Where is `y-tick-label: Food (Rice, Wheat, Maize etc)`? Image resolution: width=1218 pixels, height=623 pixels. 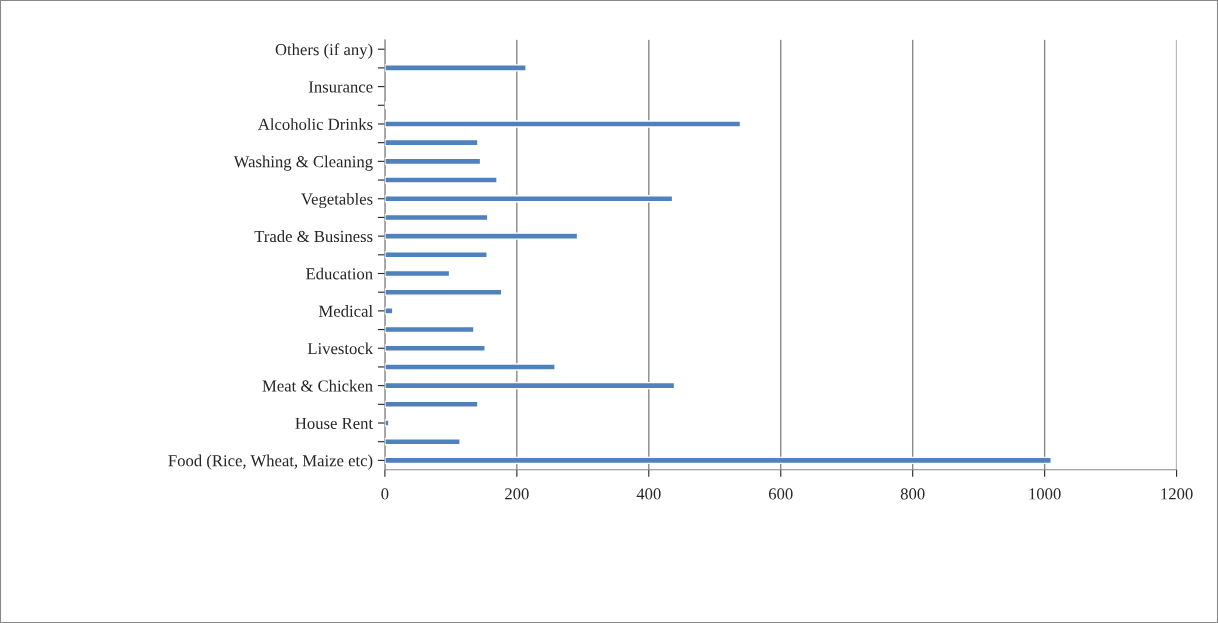 y-tick-label: Food (Rice, Wheat, Maize etc) is located at coordinates (270, 462).